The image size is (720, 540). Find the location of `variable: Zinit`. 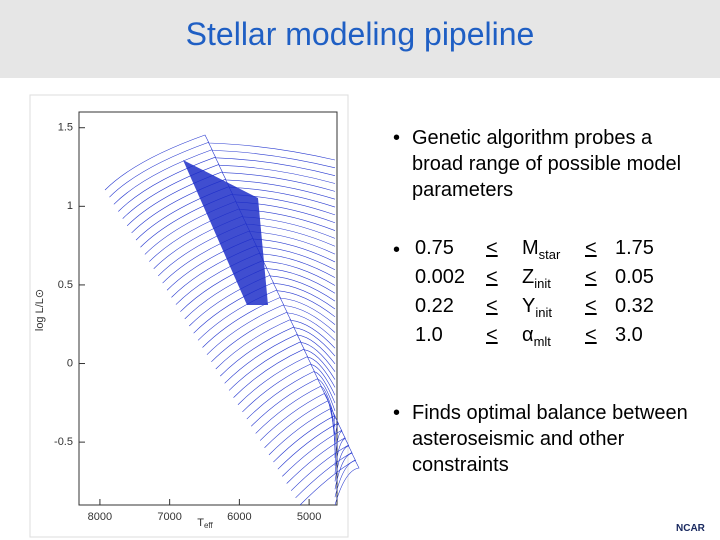

variable: Zinit is located at coordinates (536, 278).